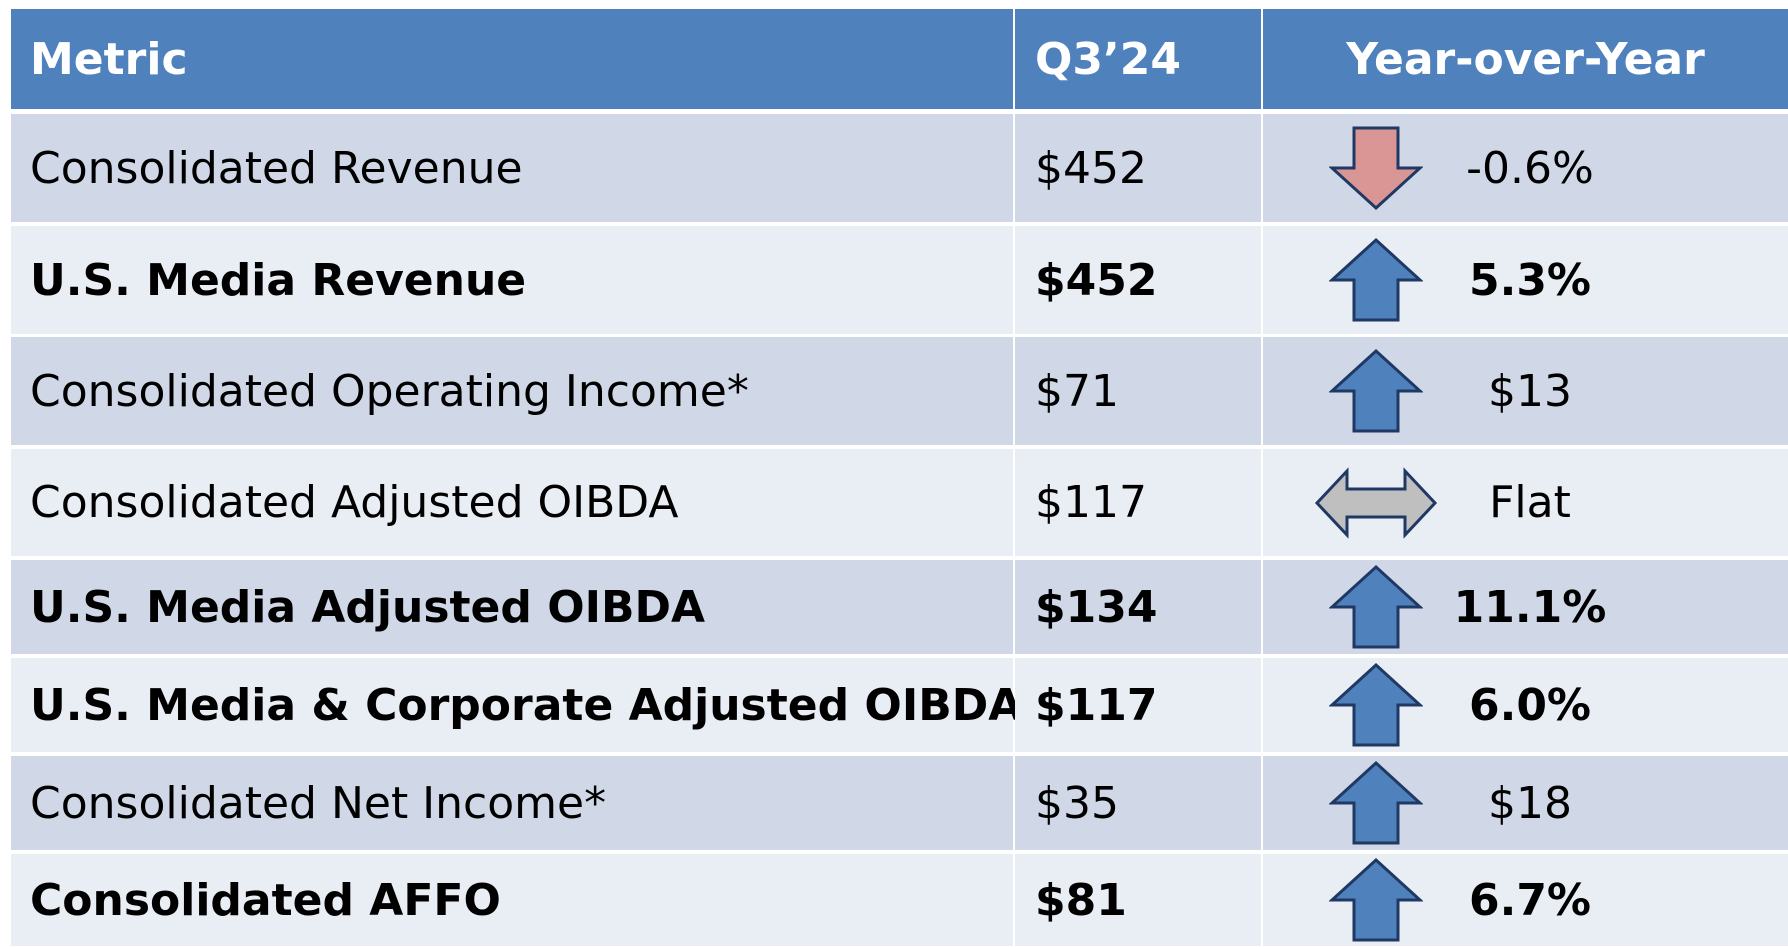 Image resolution: width=1788 pixels, height=947 pixels. What do you see at coordinates (1077, 391) in the screenshot?
I see `cell-text: $71` at bounding box center [1077, 391].